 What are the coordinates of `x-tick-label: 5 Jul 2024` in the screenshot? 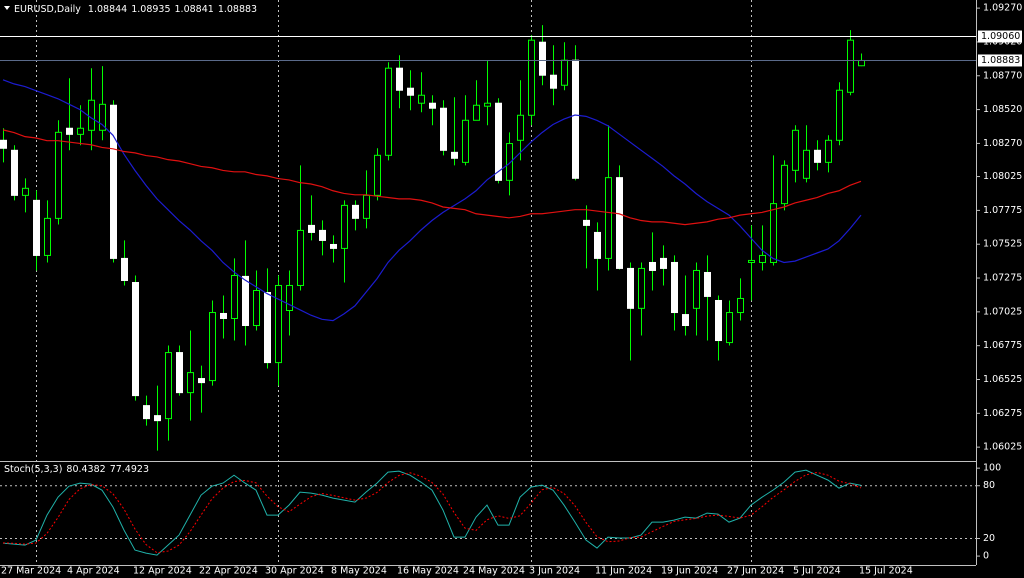 It's located at (817, 571).